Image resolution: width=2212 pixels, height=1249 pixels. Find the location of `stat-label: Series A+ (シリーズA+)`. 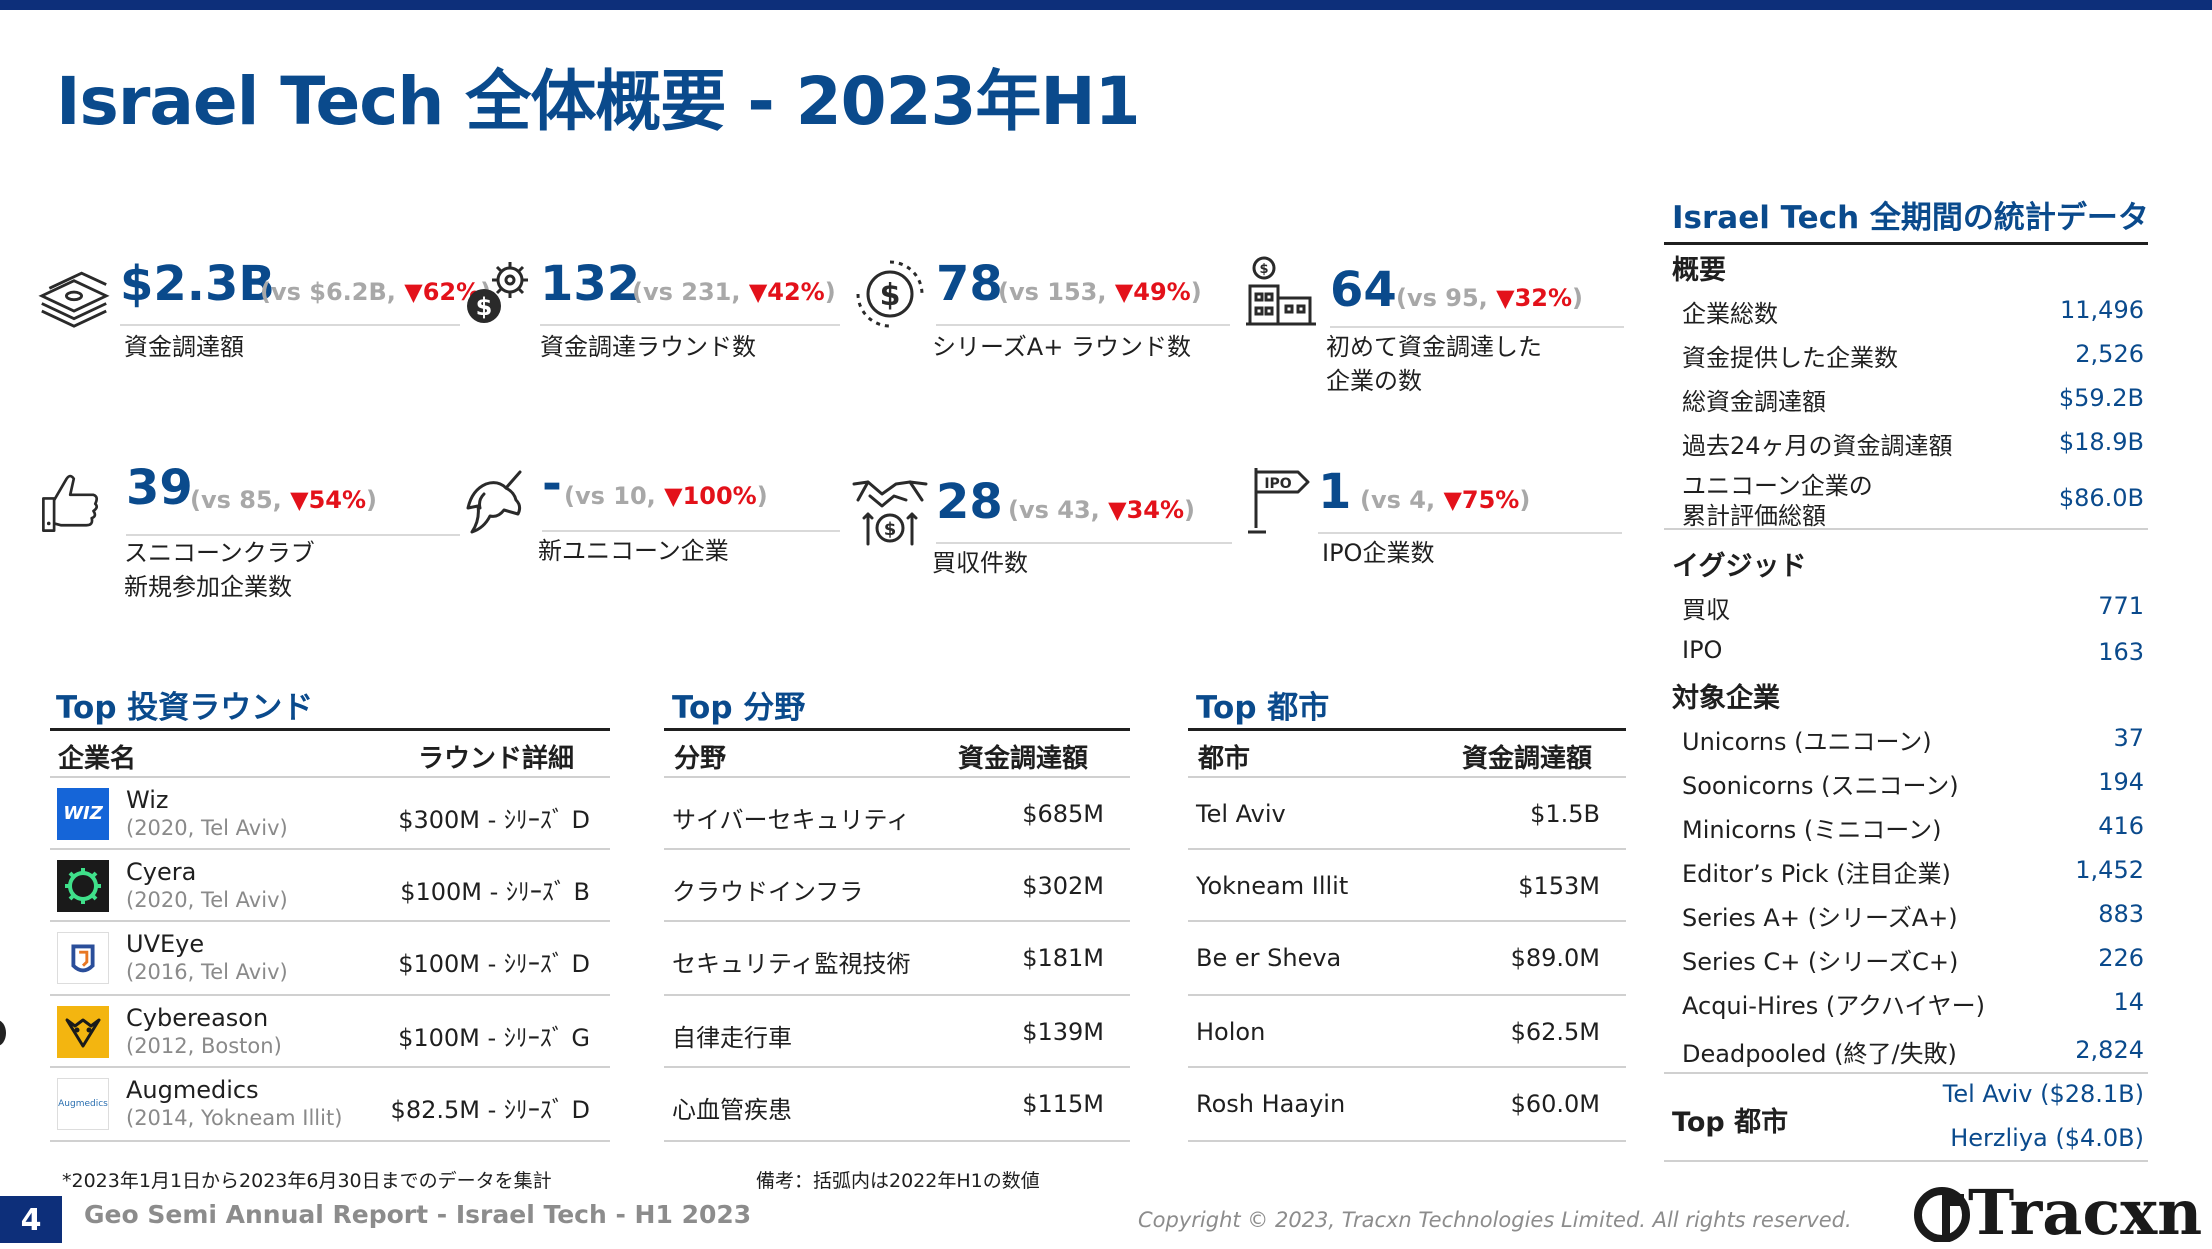

stat-label: Series A+ (シリーズA+) is located at coordinates (1820, 918).